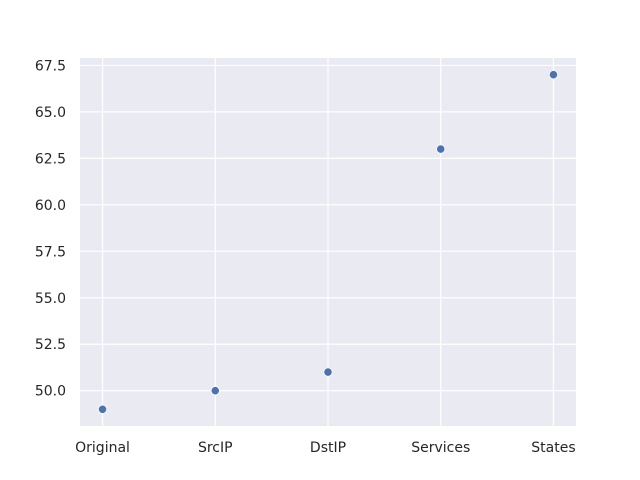  Describe the element at coordinates (50, 159) in the screenshot. I see `y-tick-label: 62.5` at that location.